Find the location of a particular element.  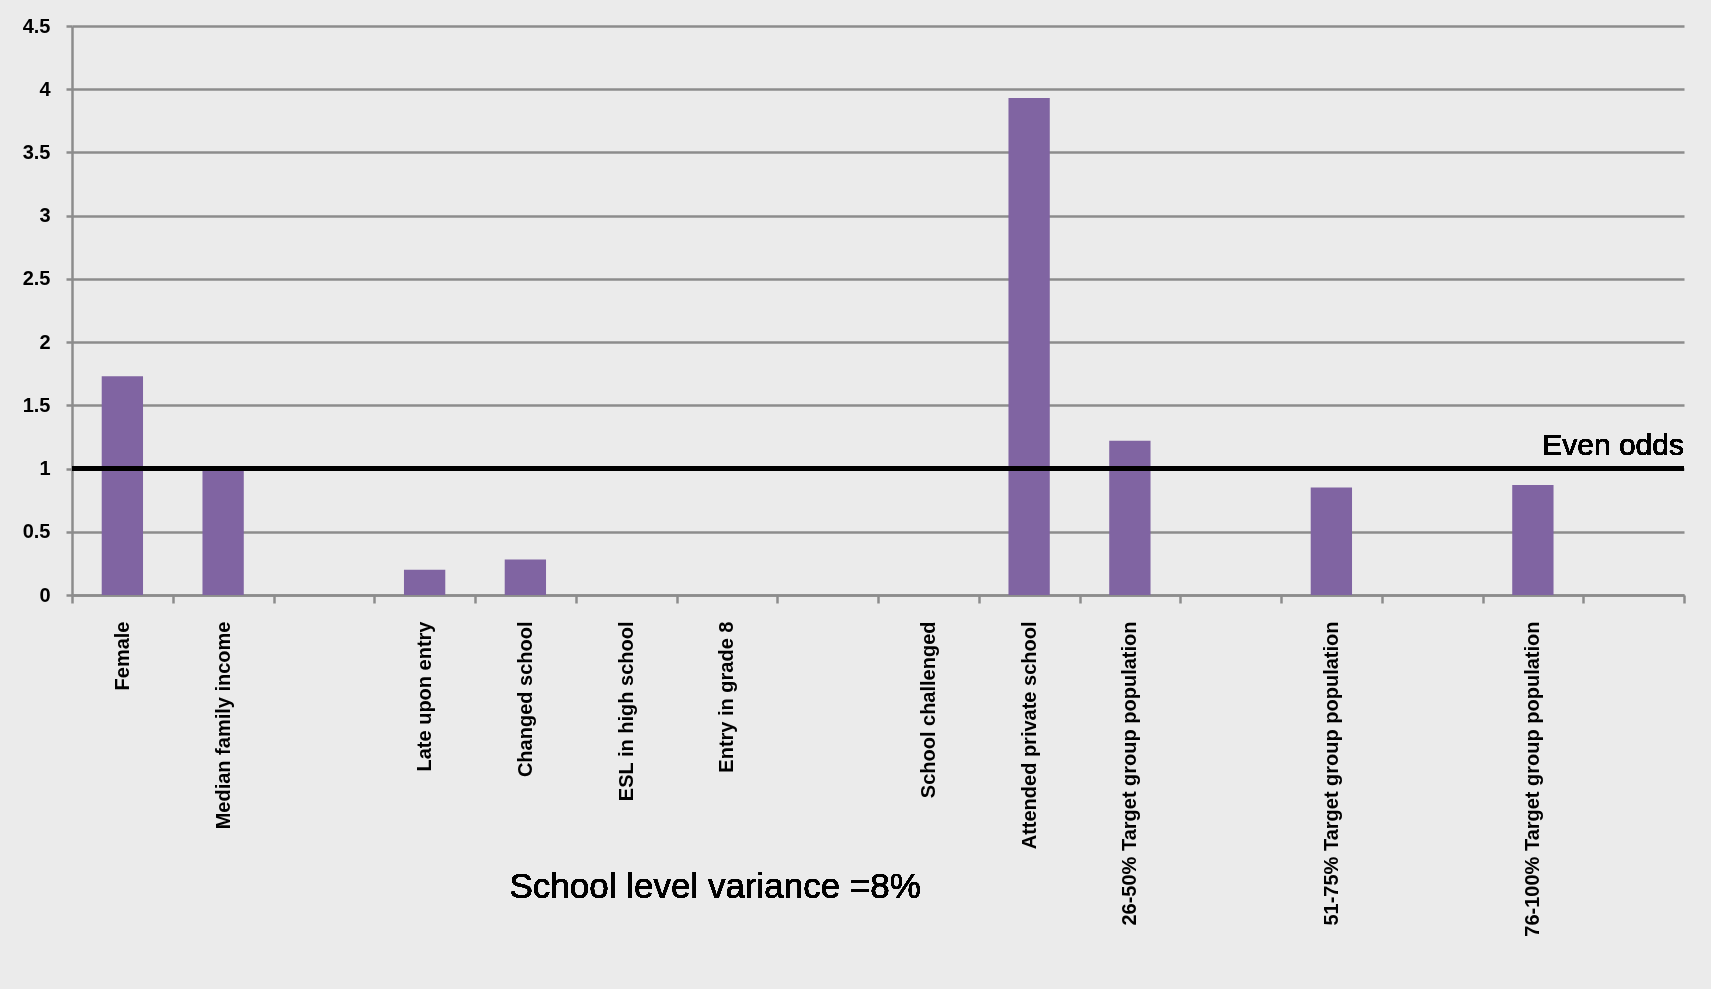

x-tick-label: Entry in grade 8 is located at coordinates (726, 697).